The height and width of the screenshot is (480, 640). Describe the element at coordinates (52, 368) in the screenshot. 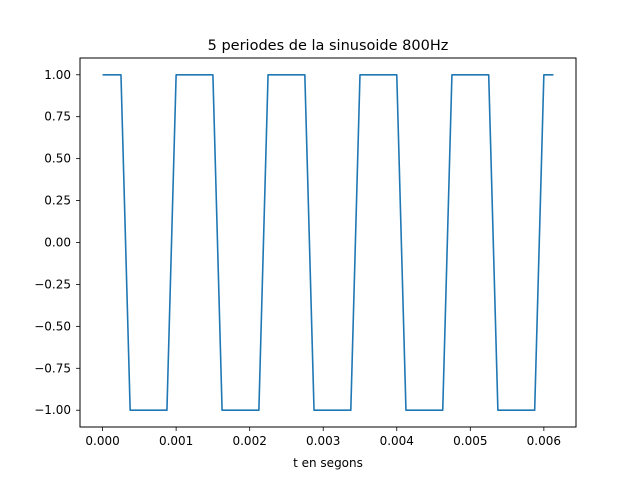

I see `y-tick-label: −0.75` at that location.